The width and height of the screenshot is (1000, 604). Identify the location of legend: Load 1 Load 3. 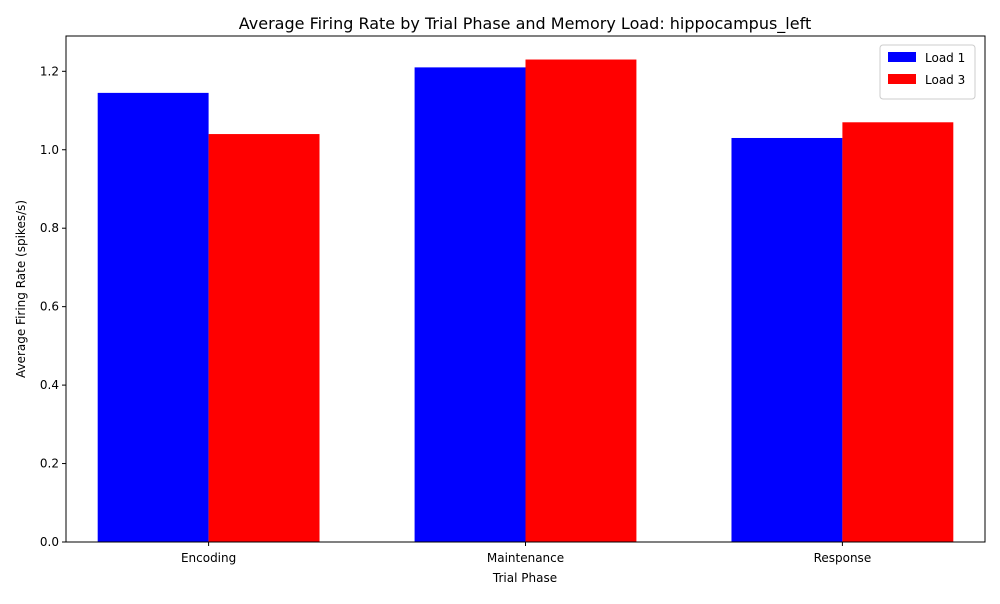
(927, 72).